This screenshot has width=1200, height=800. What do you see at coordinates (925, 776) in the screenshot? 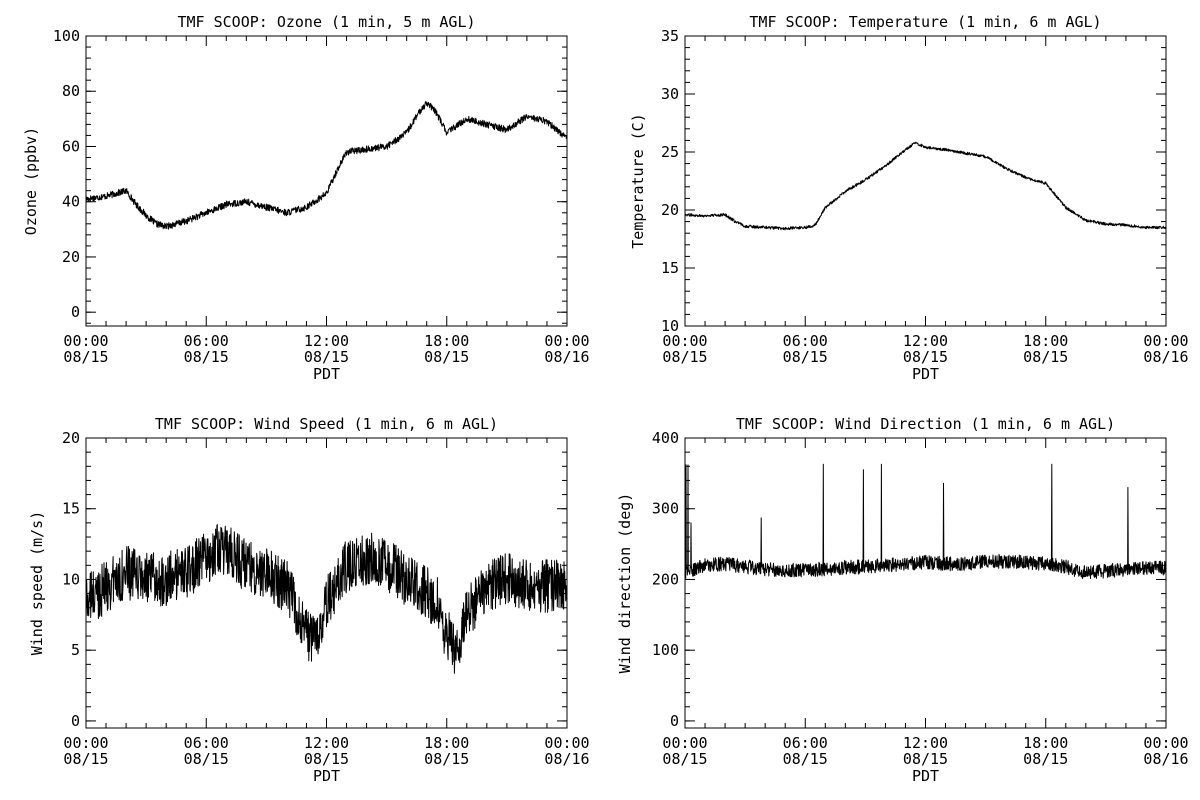
I see `wind-direction-x-axis-label: PDT` at bounding box center [925, 776].